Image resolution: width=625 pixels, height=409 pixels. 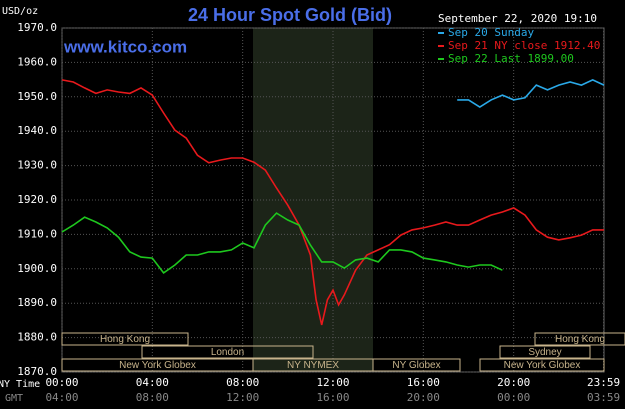 What do you see at coordinates (513, 382) in the screenshot?
I see `x-tick-label: 20:00` at bounding box center [513, 382].